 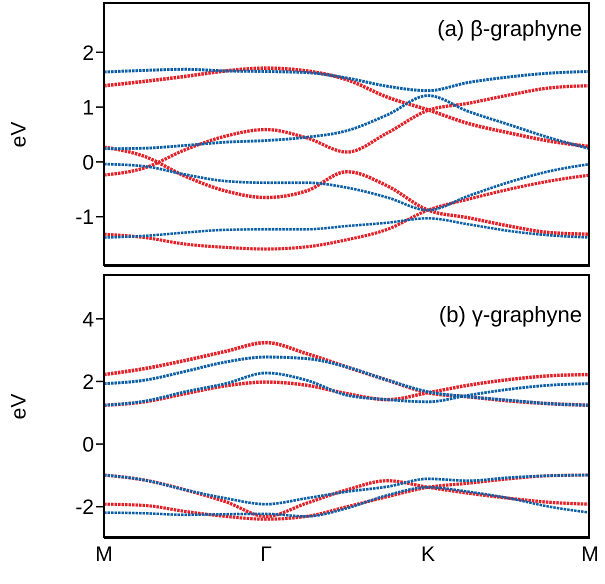 What do you see at coordinates (266, 554) in the screenshot?
I see `x-tick-label: Γ` at bounding box center [266, 554].